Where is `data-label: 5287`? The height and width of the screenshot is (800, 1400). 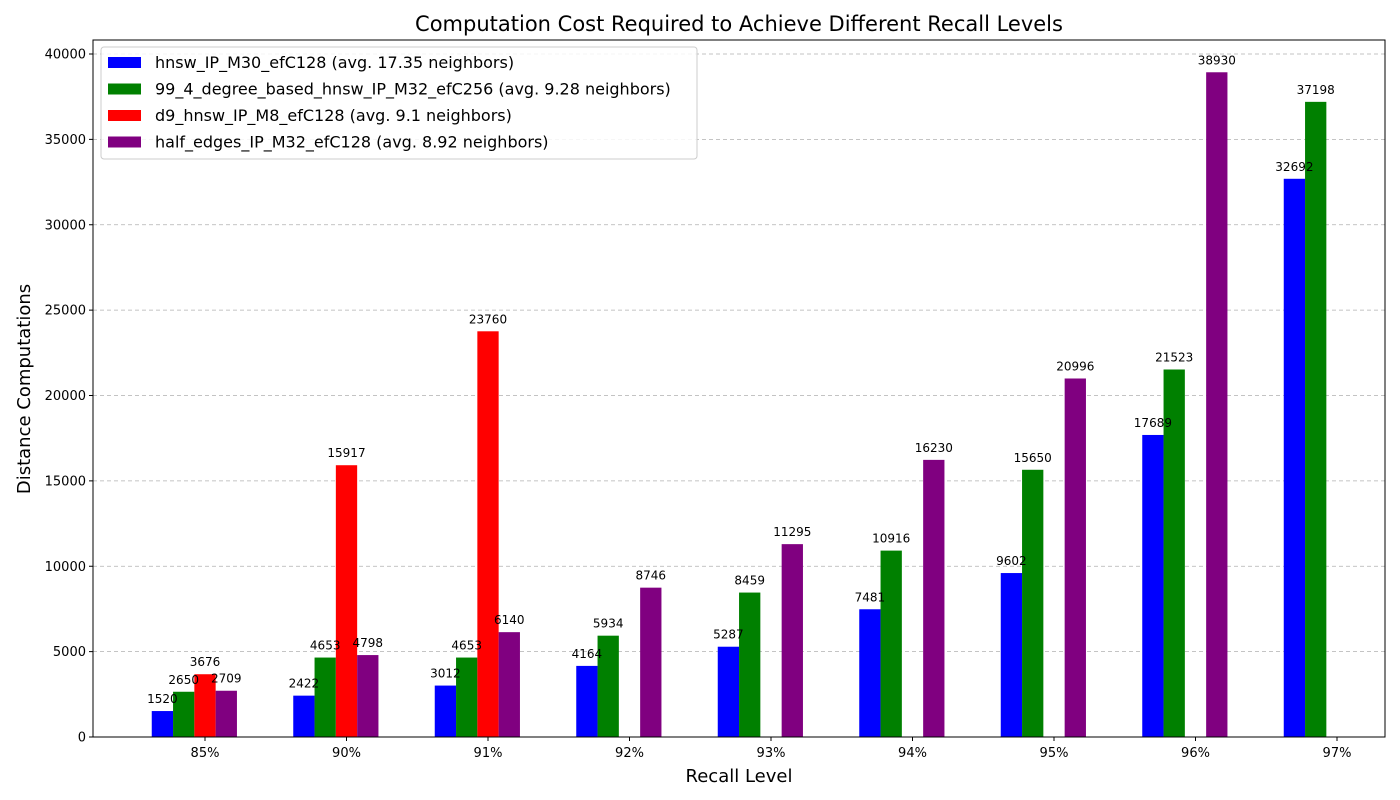
data-label: 5287 is located at coordinates (728, 635).